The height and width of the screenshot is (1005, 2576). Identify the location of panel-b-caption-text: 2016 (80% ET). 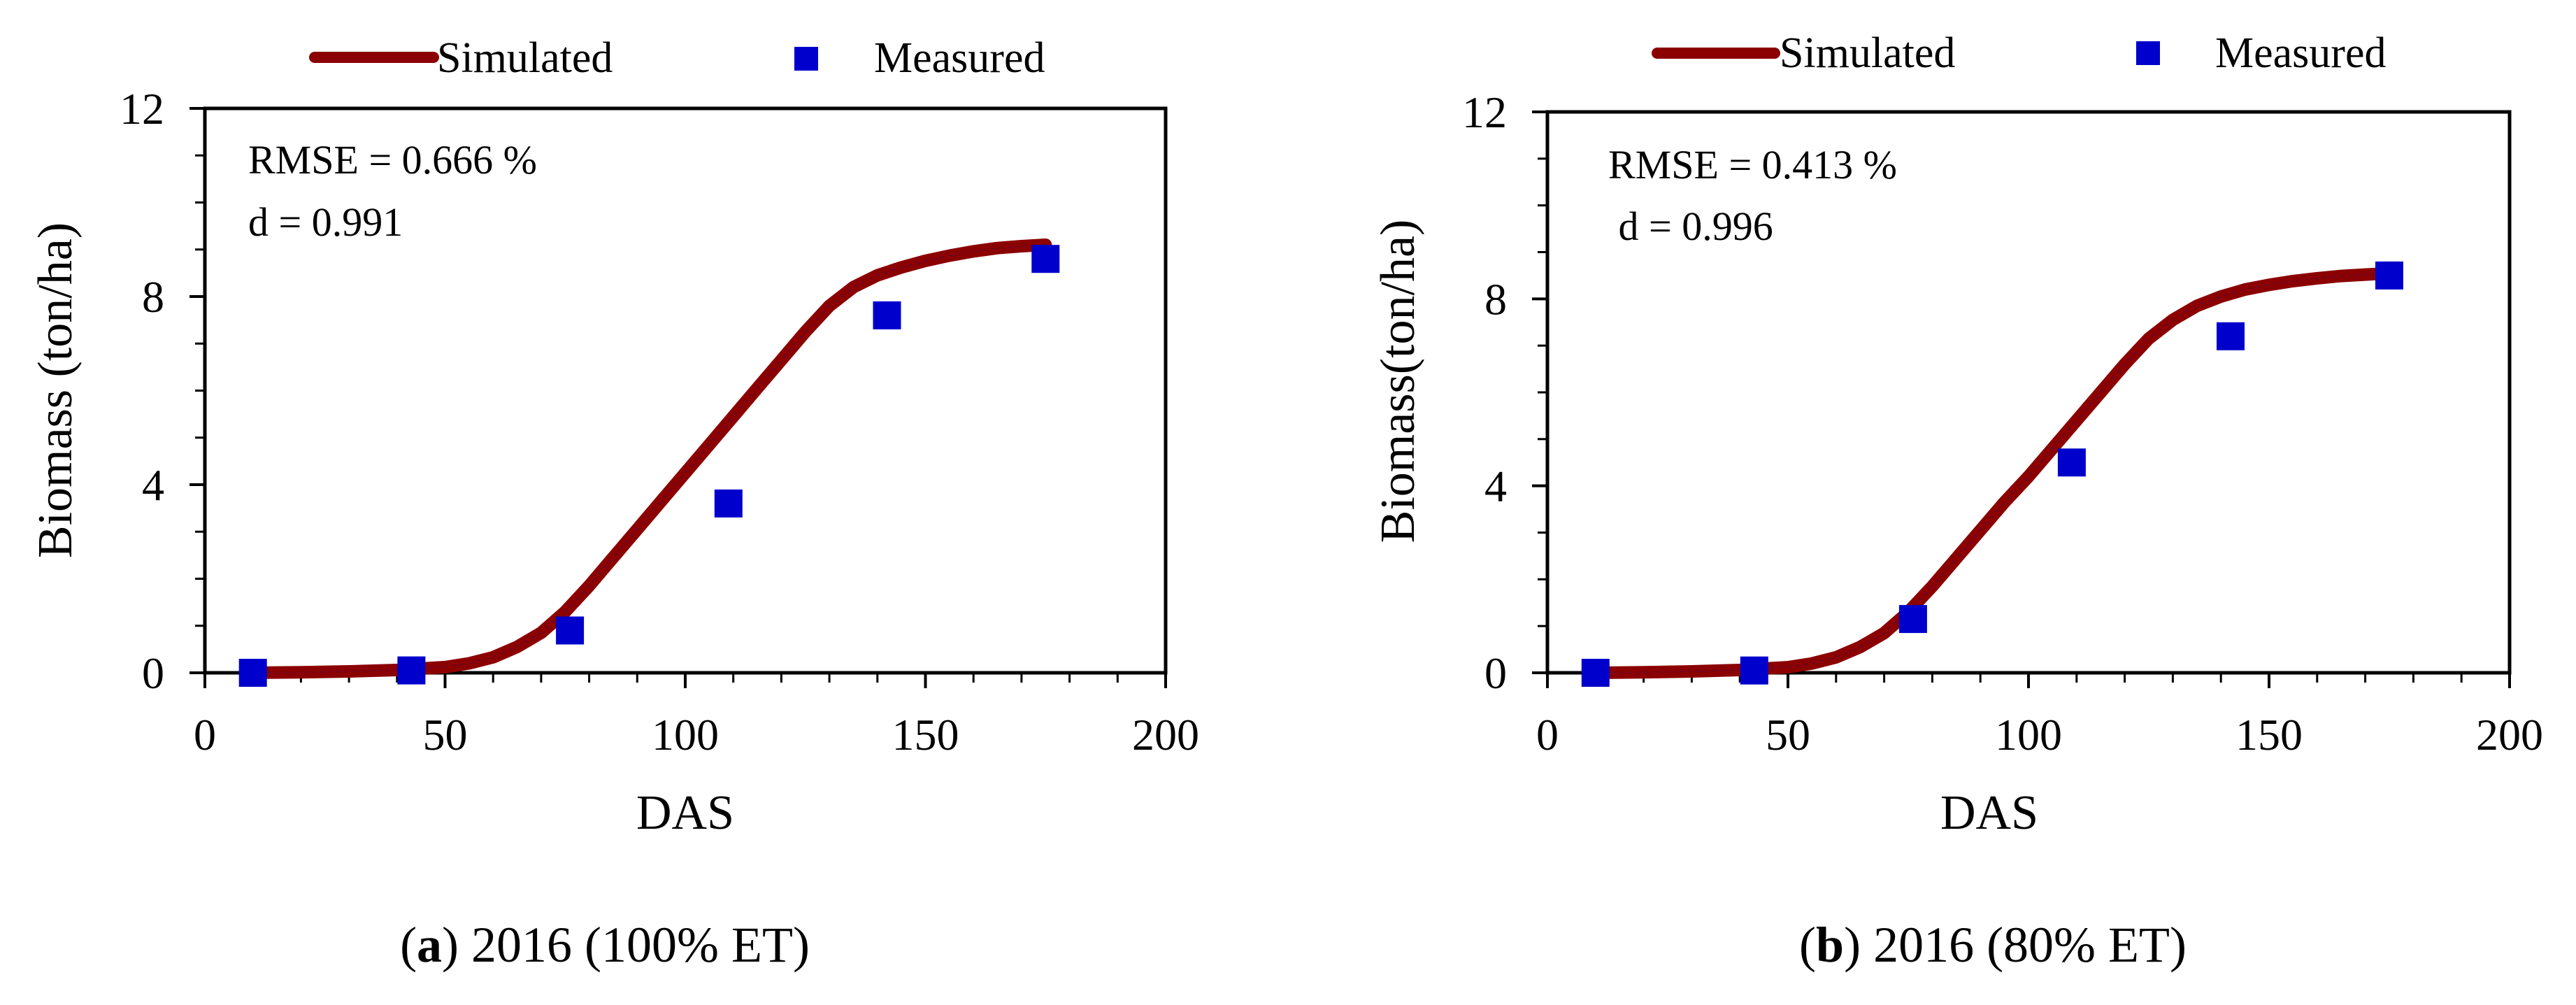
(2024, 945).